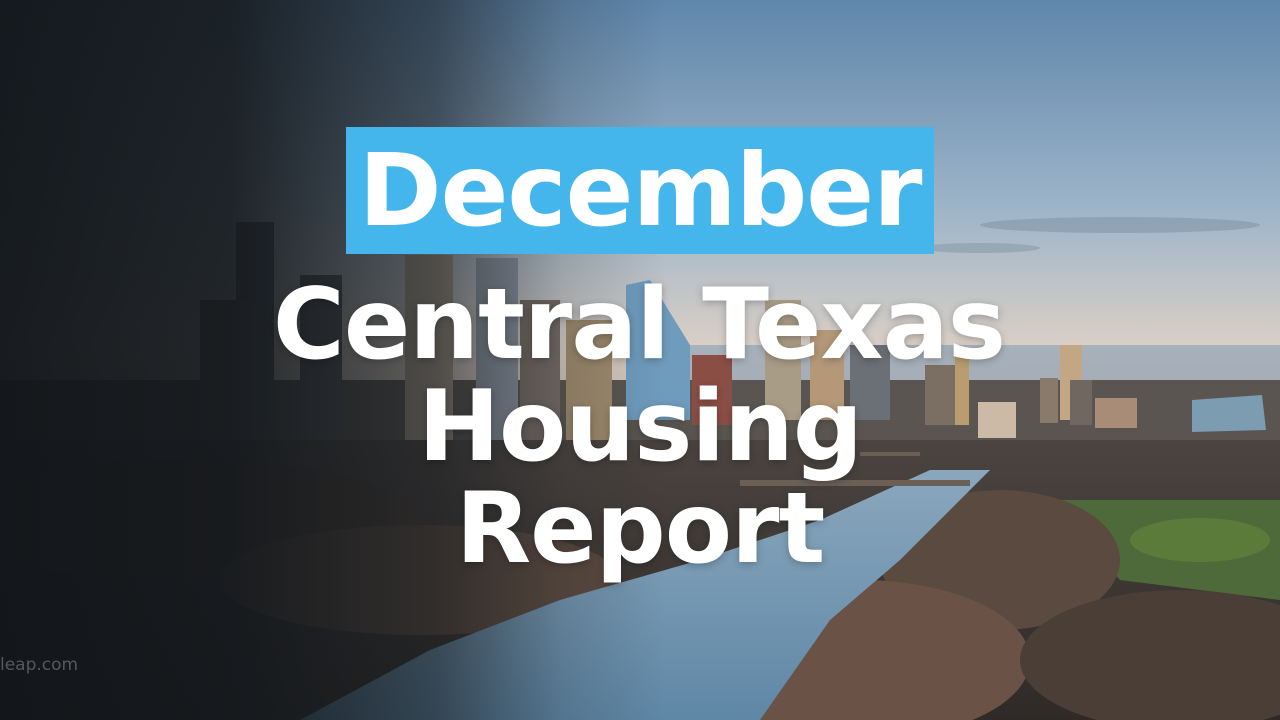 The height and width of the screenshot is (720, 1280). What do you see at coordinates (39, 665) in the screenshot?
I see `photo-watermark: leap.com` at bounding box center [39, 665].